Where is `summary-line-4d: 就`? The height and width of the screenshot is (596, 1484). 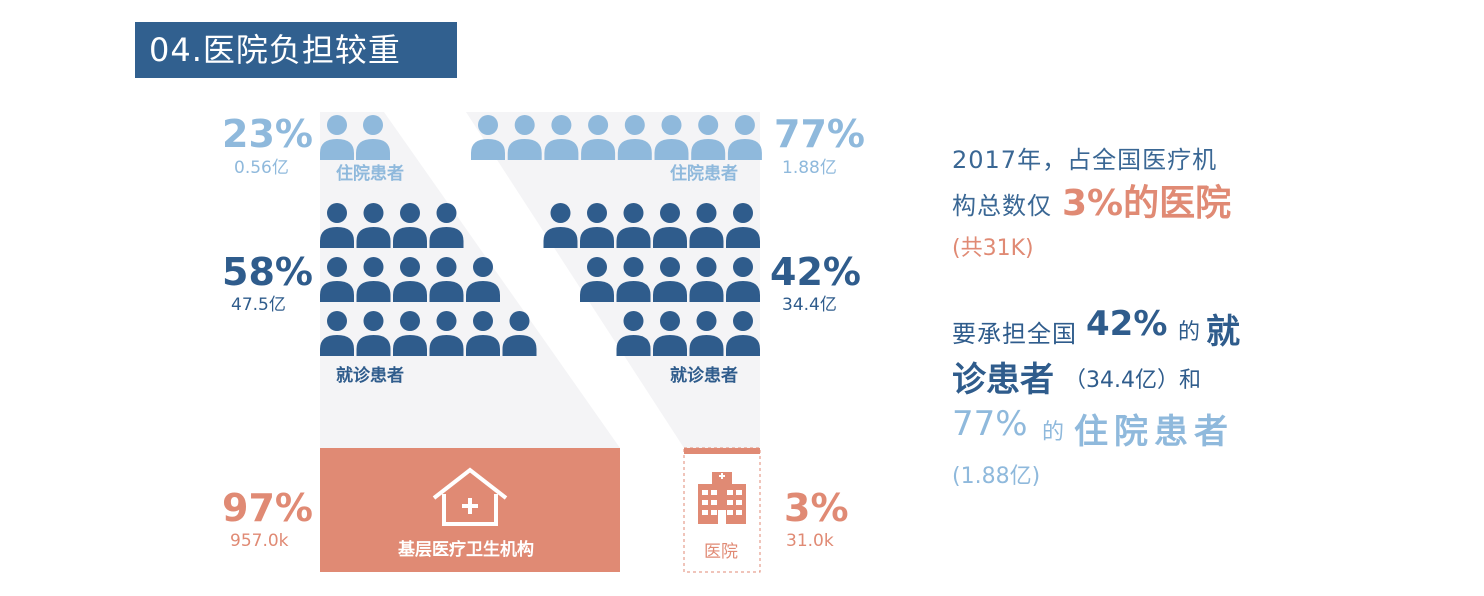
summary-line-4d: 就 is located at coordinates (1223, 332).